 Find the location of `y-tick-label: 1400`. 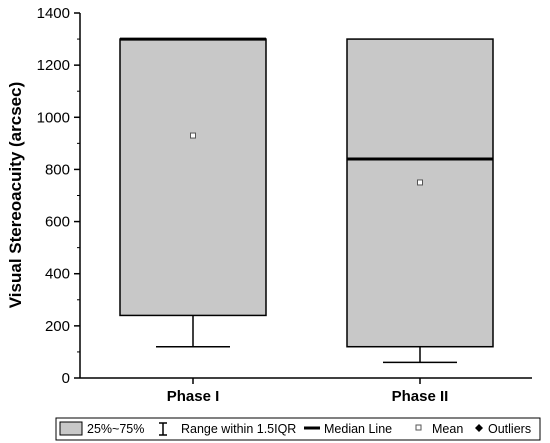

y-tick-label: 1400 is located at coordinates (53, 13).